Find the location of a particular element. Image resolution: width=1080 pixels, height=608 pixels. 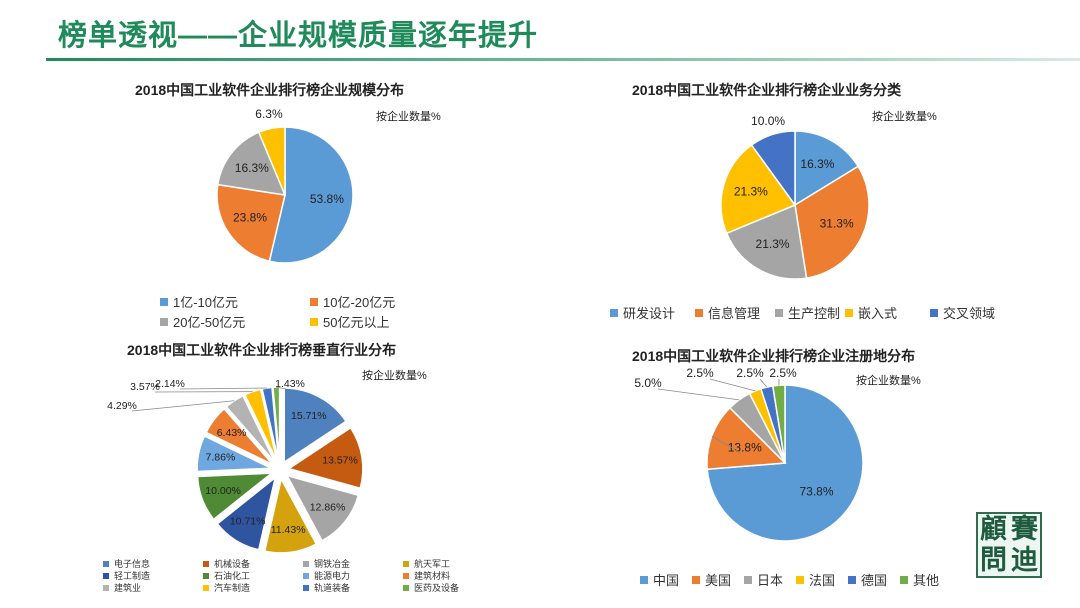

legend-label: 其他 is located at coordinates (926, 580).